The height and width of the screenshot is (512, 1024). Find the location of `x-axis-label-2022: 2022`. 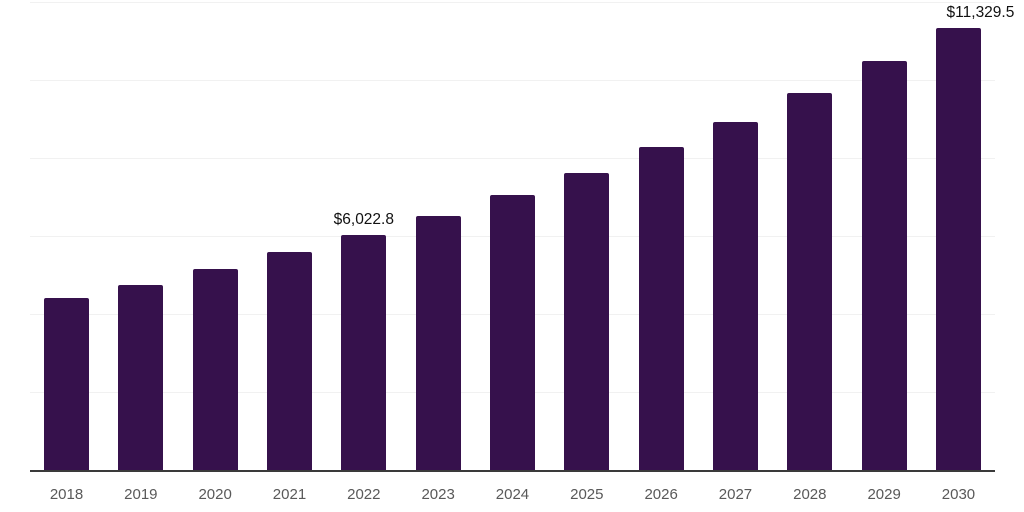

x-axis-label-2022: 2022 is located at coordinates (364, 494).